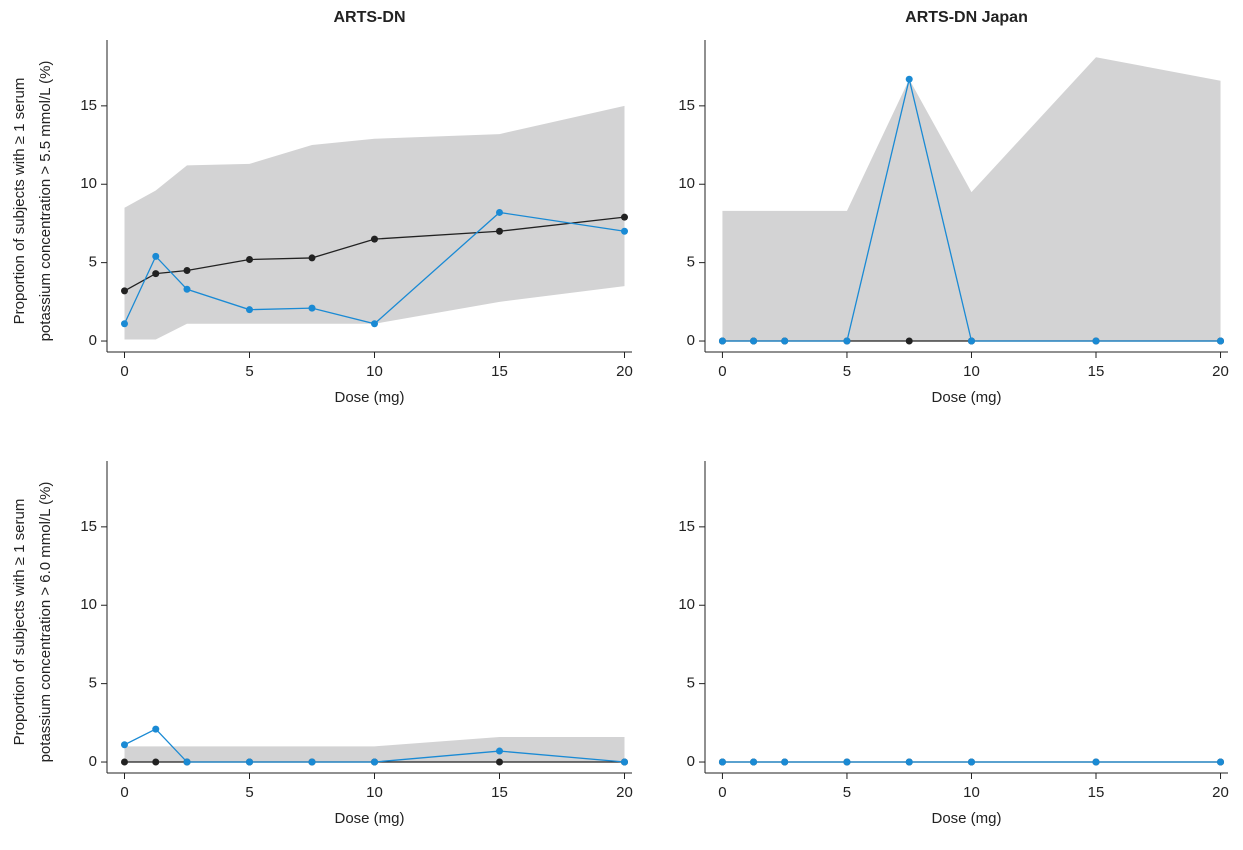 The width and height of the screenshot is (1243, 850). What do you see at coordinates (370, 17) in the screenshot?
I see `chart-title: ARTS-DN` at bounding box center [370, 17].